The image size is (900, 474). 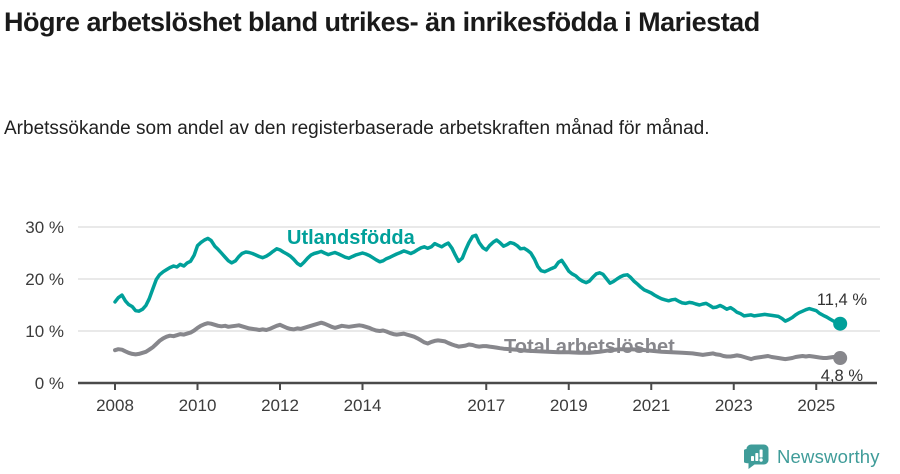 I want to click on series-end-dot-total, so click(x=840, y=358).